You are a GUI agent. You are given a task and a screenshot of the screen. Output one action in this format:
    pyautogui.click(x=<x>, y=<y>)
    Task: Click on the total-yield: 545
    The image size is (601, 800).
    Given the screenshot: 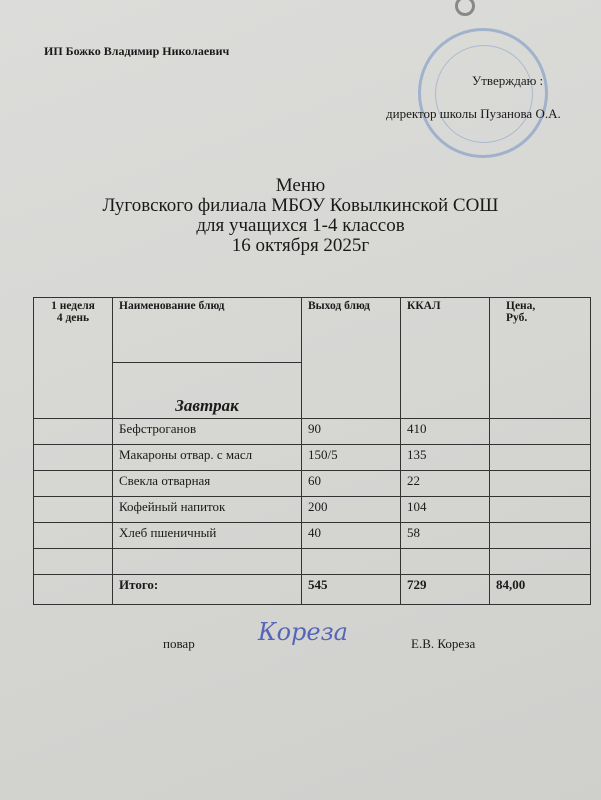 What is the action you would take?
    pyautogui.click(x=351, y=589)
    